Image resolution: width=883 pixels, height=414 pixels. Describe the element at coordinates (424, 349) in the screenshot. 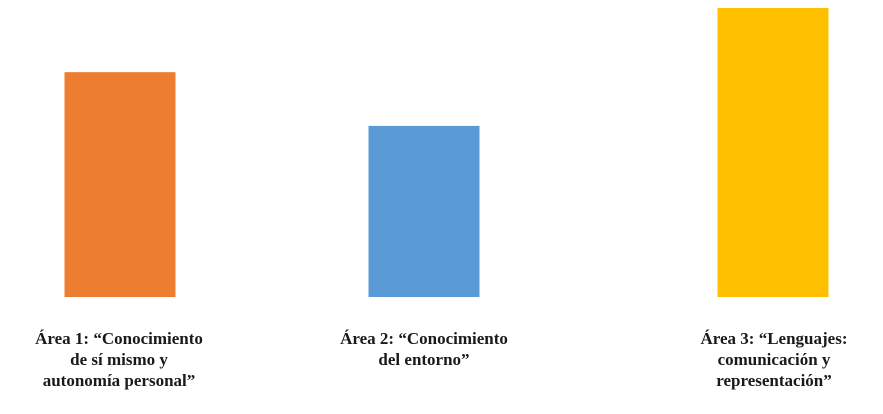

I see `category-label-2: Área 2: “Conocimiento del entorno”` at that location.